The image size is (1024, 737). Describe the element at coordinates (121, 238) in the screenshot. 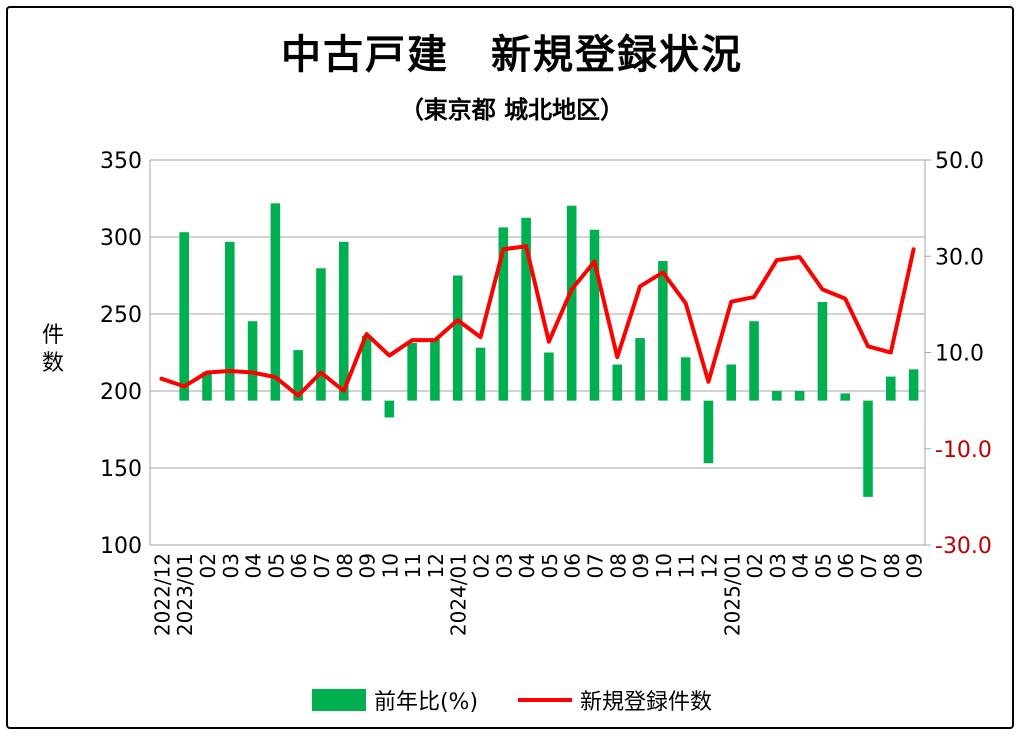

I see `y-left-tick-label: 300` at that location.